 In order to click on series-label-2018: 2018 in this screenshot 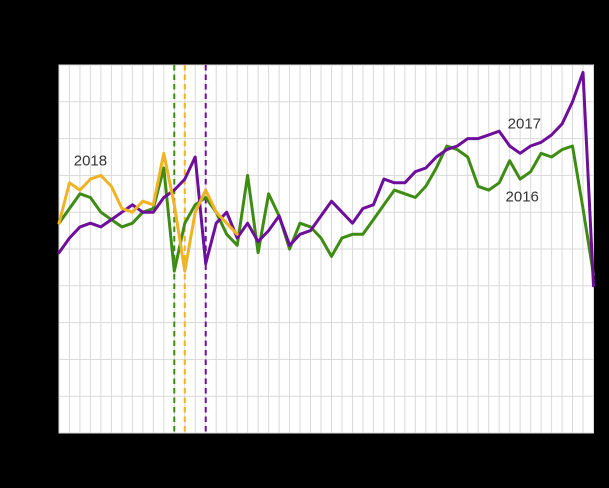, I will do `click(90, 161)`.